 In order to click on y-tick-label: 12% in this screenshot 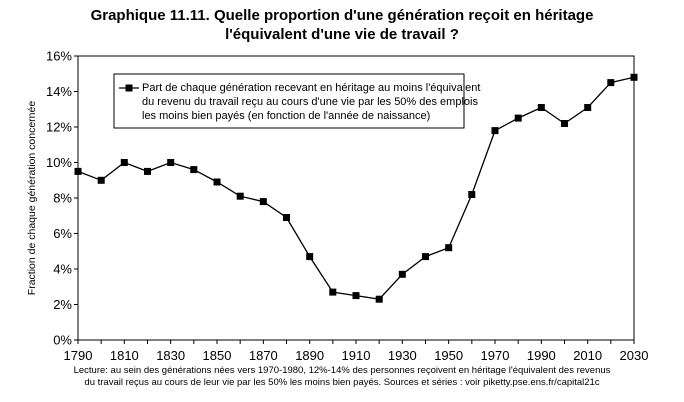, I will do `click(59, 127)`.